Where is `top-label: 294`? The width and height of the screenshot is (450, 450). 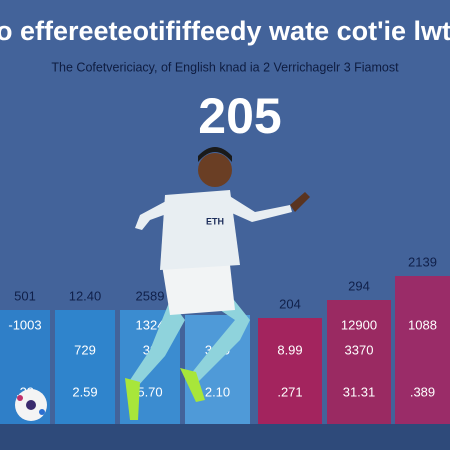
top-label: 294 is located at coordinates (359, 285).